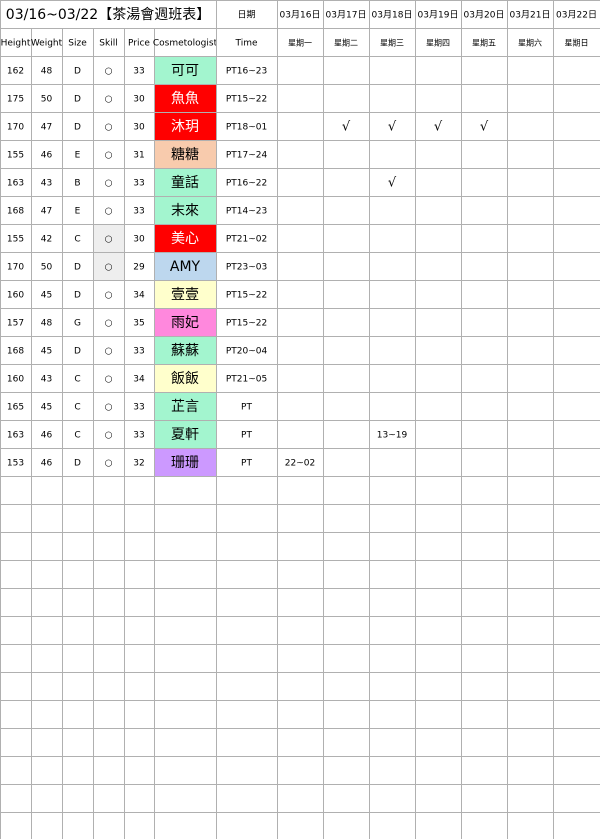 This screenshot has height=839, width=600. Describe the element at coordinates (392, 15) in the screenshot. I see `date: 03月18日` at that location.